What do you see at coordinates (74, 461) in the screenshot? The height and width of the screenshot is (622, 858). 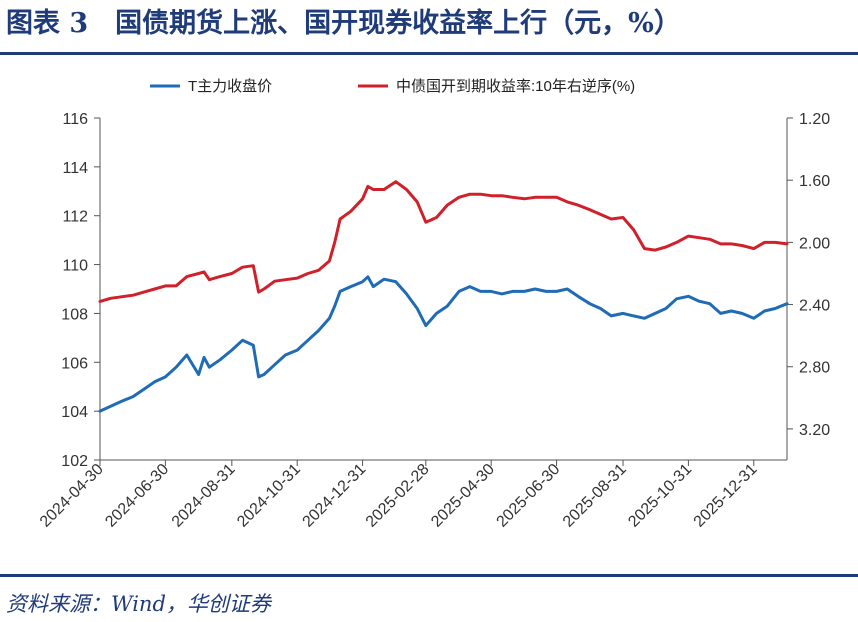 I see `left-y-tick-label: 102` at bounding box center [74, 461].